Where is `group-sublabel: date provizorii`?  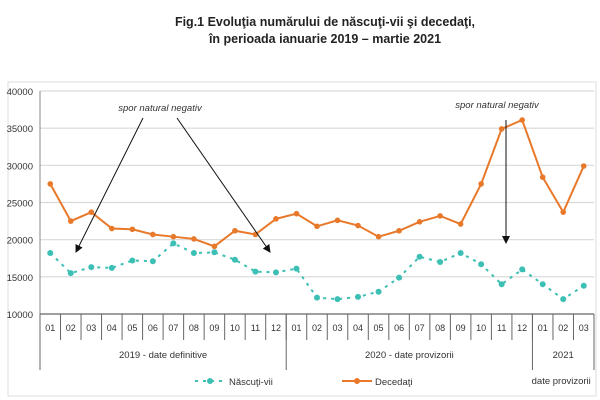 group-sublabel: date provizorii is located at coordinates (561, 381).